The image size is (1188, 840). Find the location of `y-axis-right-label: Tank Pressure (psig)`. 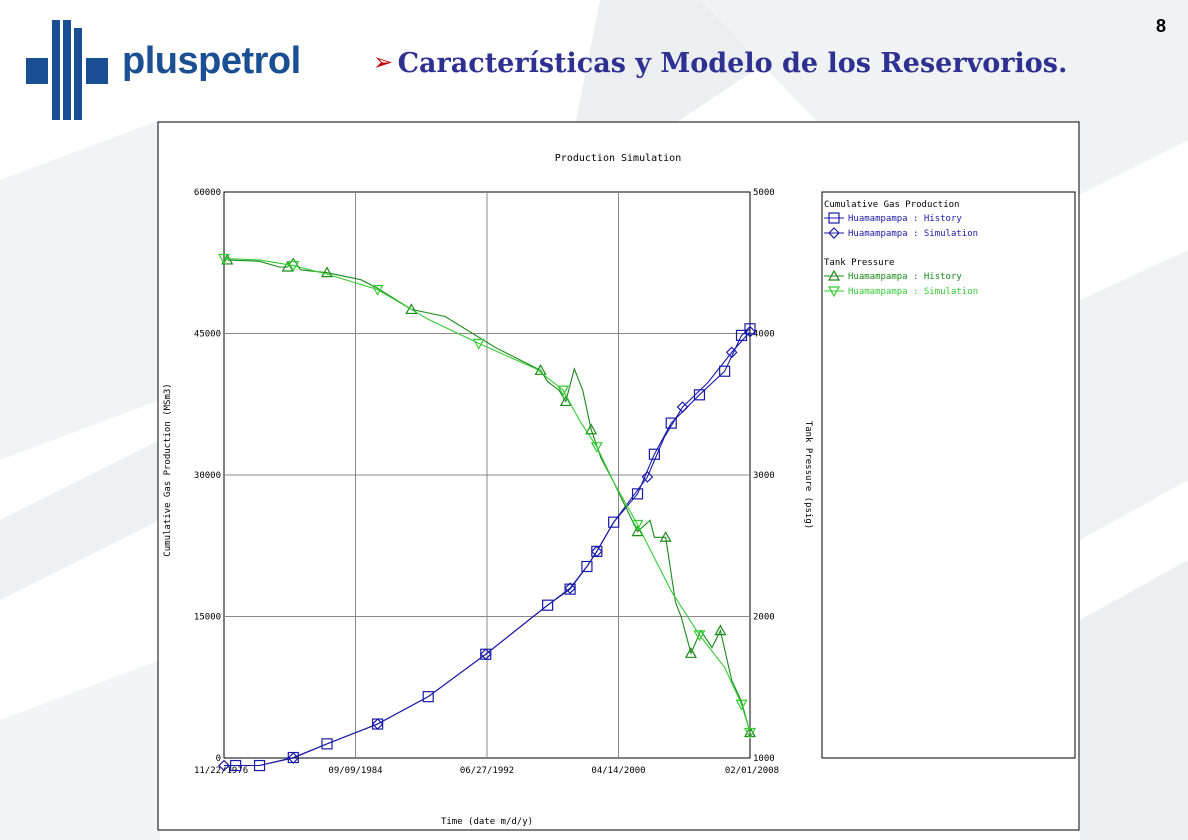

y-axis-right-label: Tank Pressure (psig) is located at coordinates (808, 475).